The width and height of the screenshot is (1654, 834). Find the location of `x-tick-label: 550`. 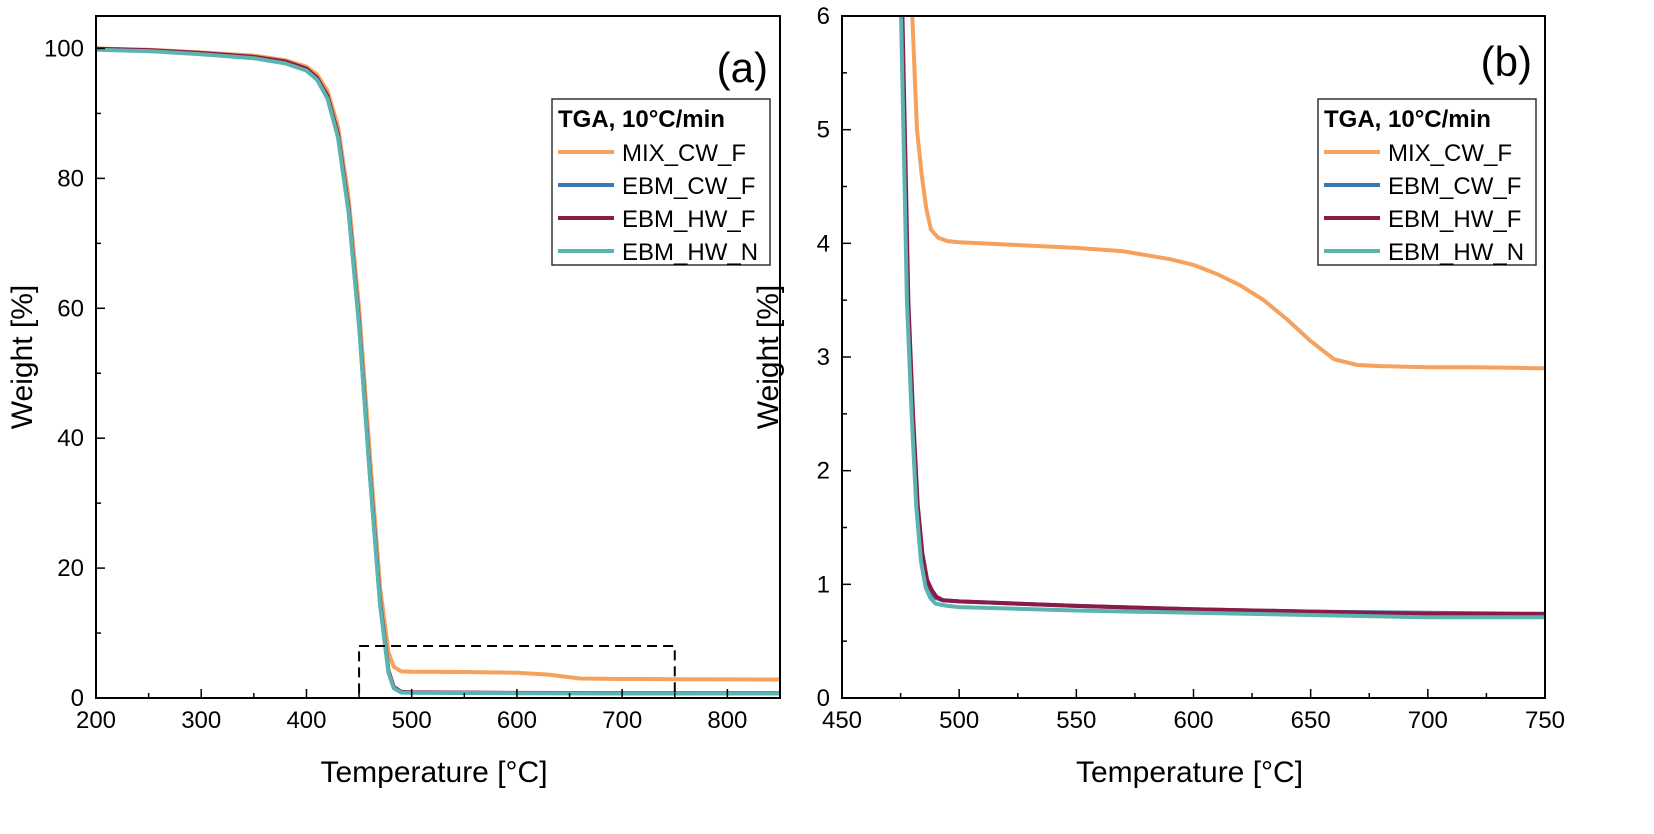

x-tick-label: 550 is located at coordinates (1076, 720).